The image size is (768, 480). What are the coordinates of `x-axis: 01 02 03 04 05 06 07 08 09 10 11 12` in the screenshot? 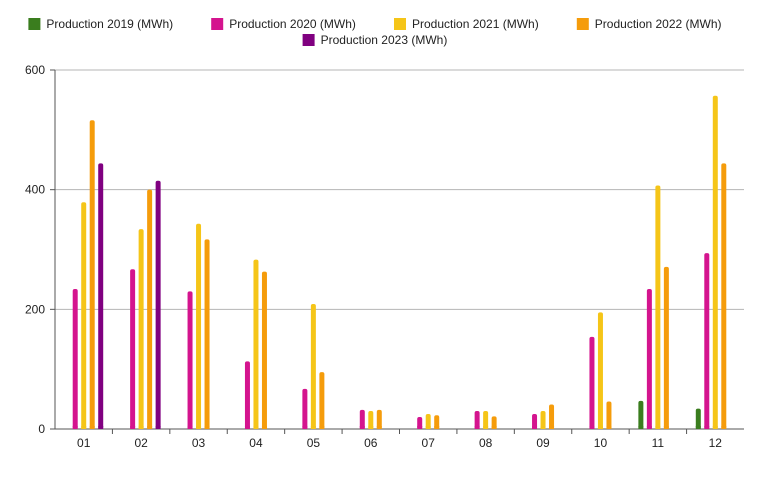 It's located at (399, 439).